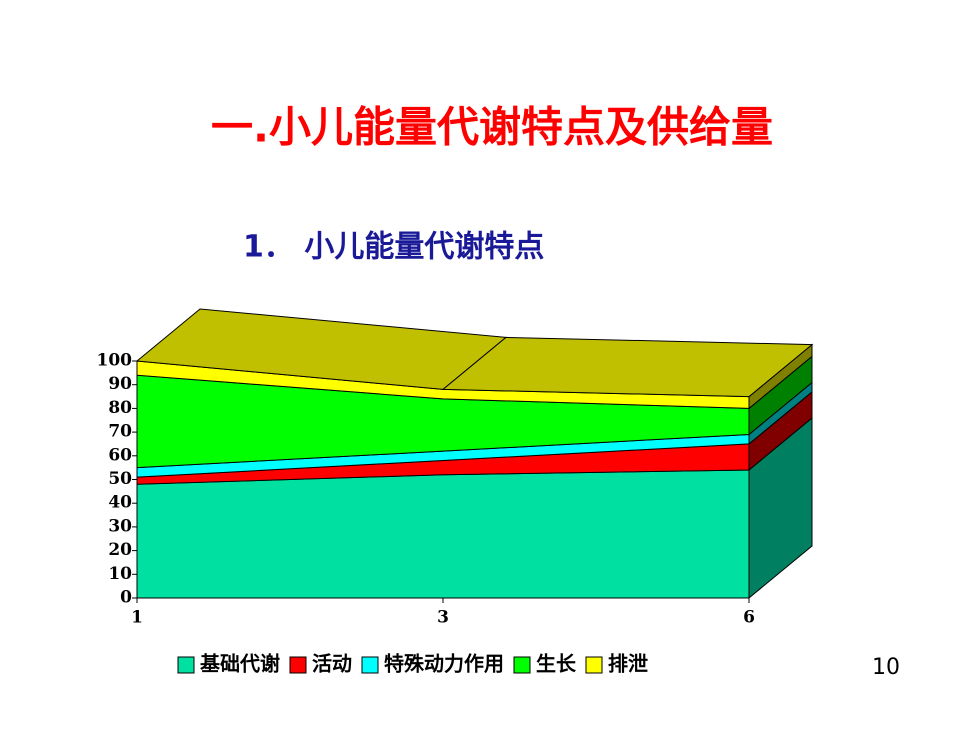 The image size is (980, 735). What do you see at coordinates (749, 618) in the screenshot?
I see `x-tick-label: 6` at bounding box center [749, 618].